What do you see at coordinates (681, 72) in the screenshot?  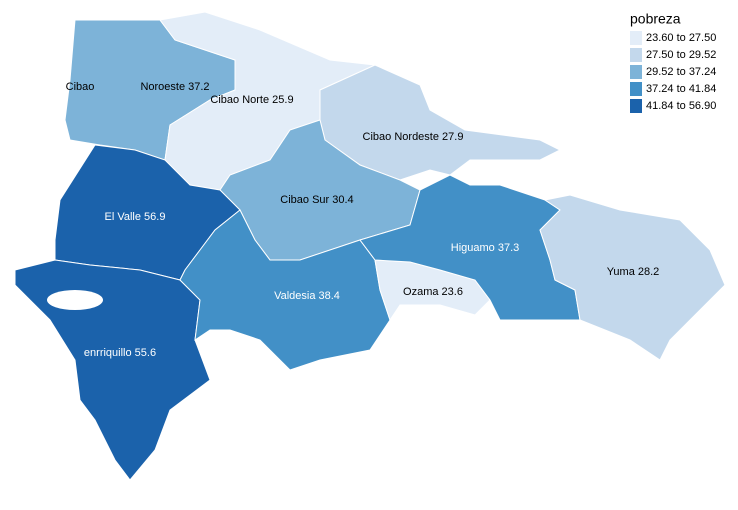 I see `legend-label: 29.52 to 37.24` at bounding box center [681, 72].